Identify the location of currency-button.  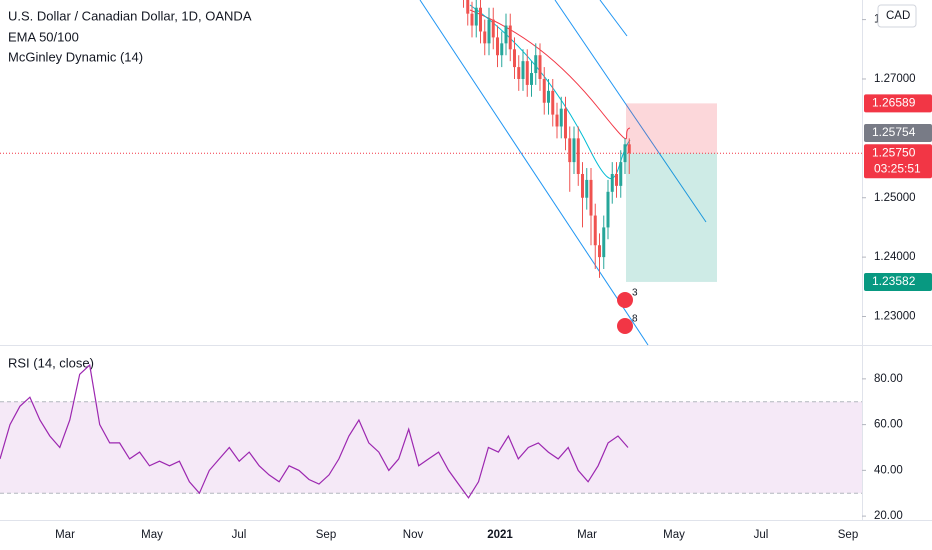
(897, 16).